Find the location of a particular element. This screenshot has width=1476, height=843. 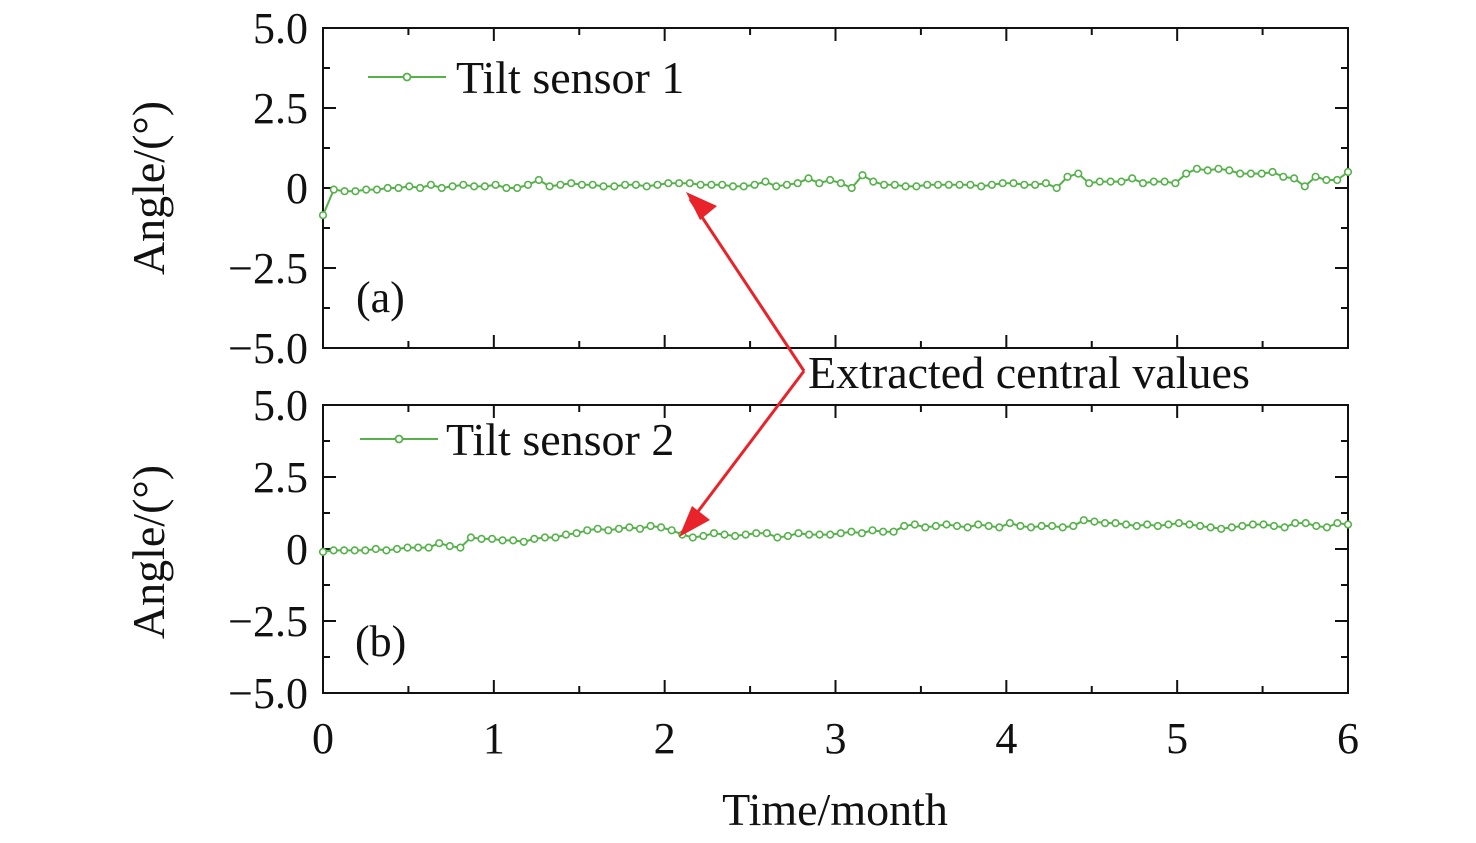

y-tick-label: −2.5 is located at coordinates (268, 621).